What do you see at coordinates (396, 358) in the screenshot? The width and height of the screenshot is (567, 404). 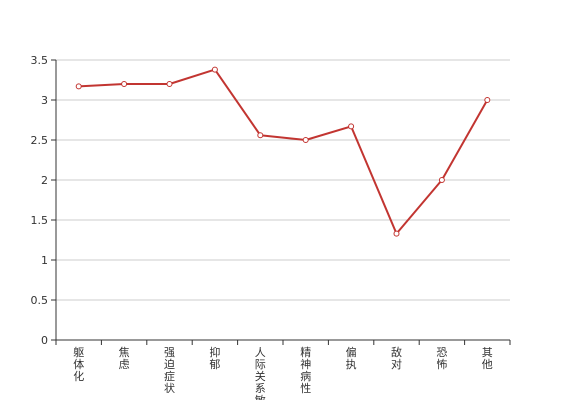 I see `x-tick-label: 敌对` at bounding box center [396, 358].